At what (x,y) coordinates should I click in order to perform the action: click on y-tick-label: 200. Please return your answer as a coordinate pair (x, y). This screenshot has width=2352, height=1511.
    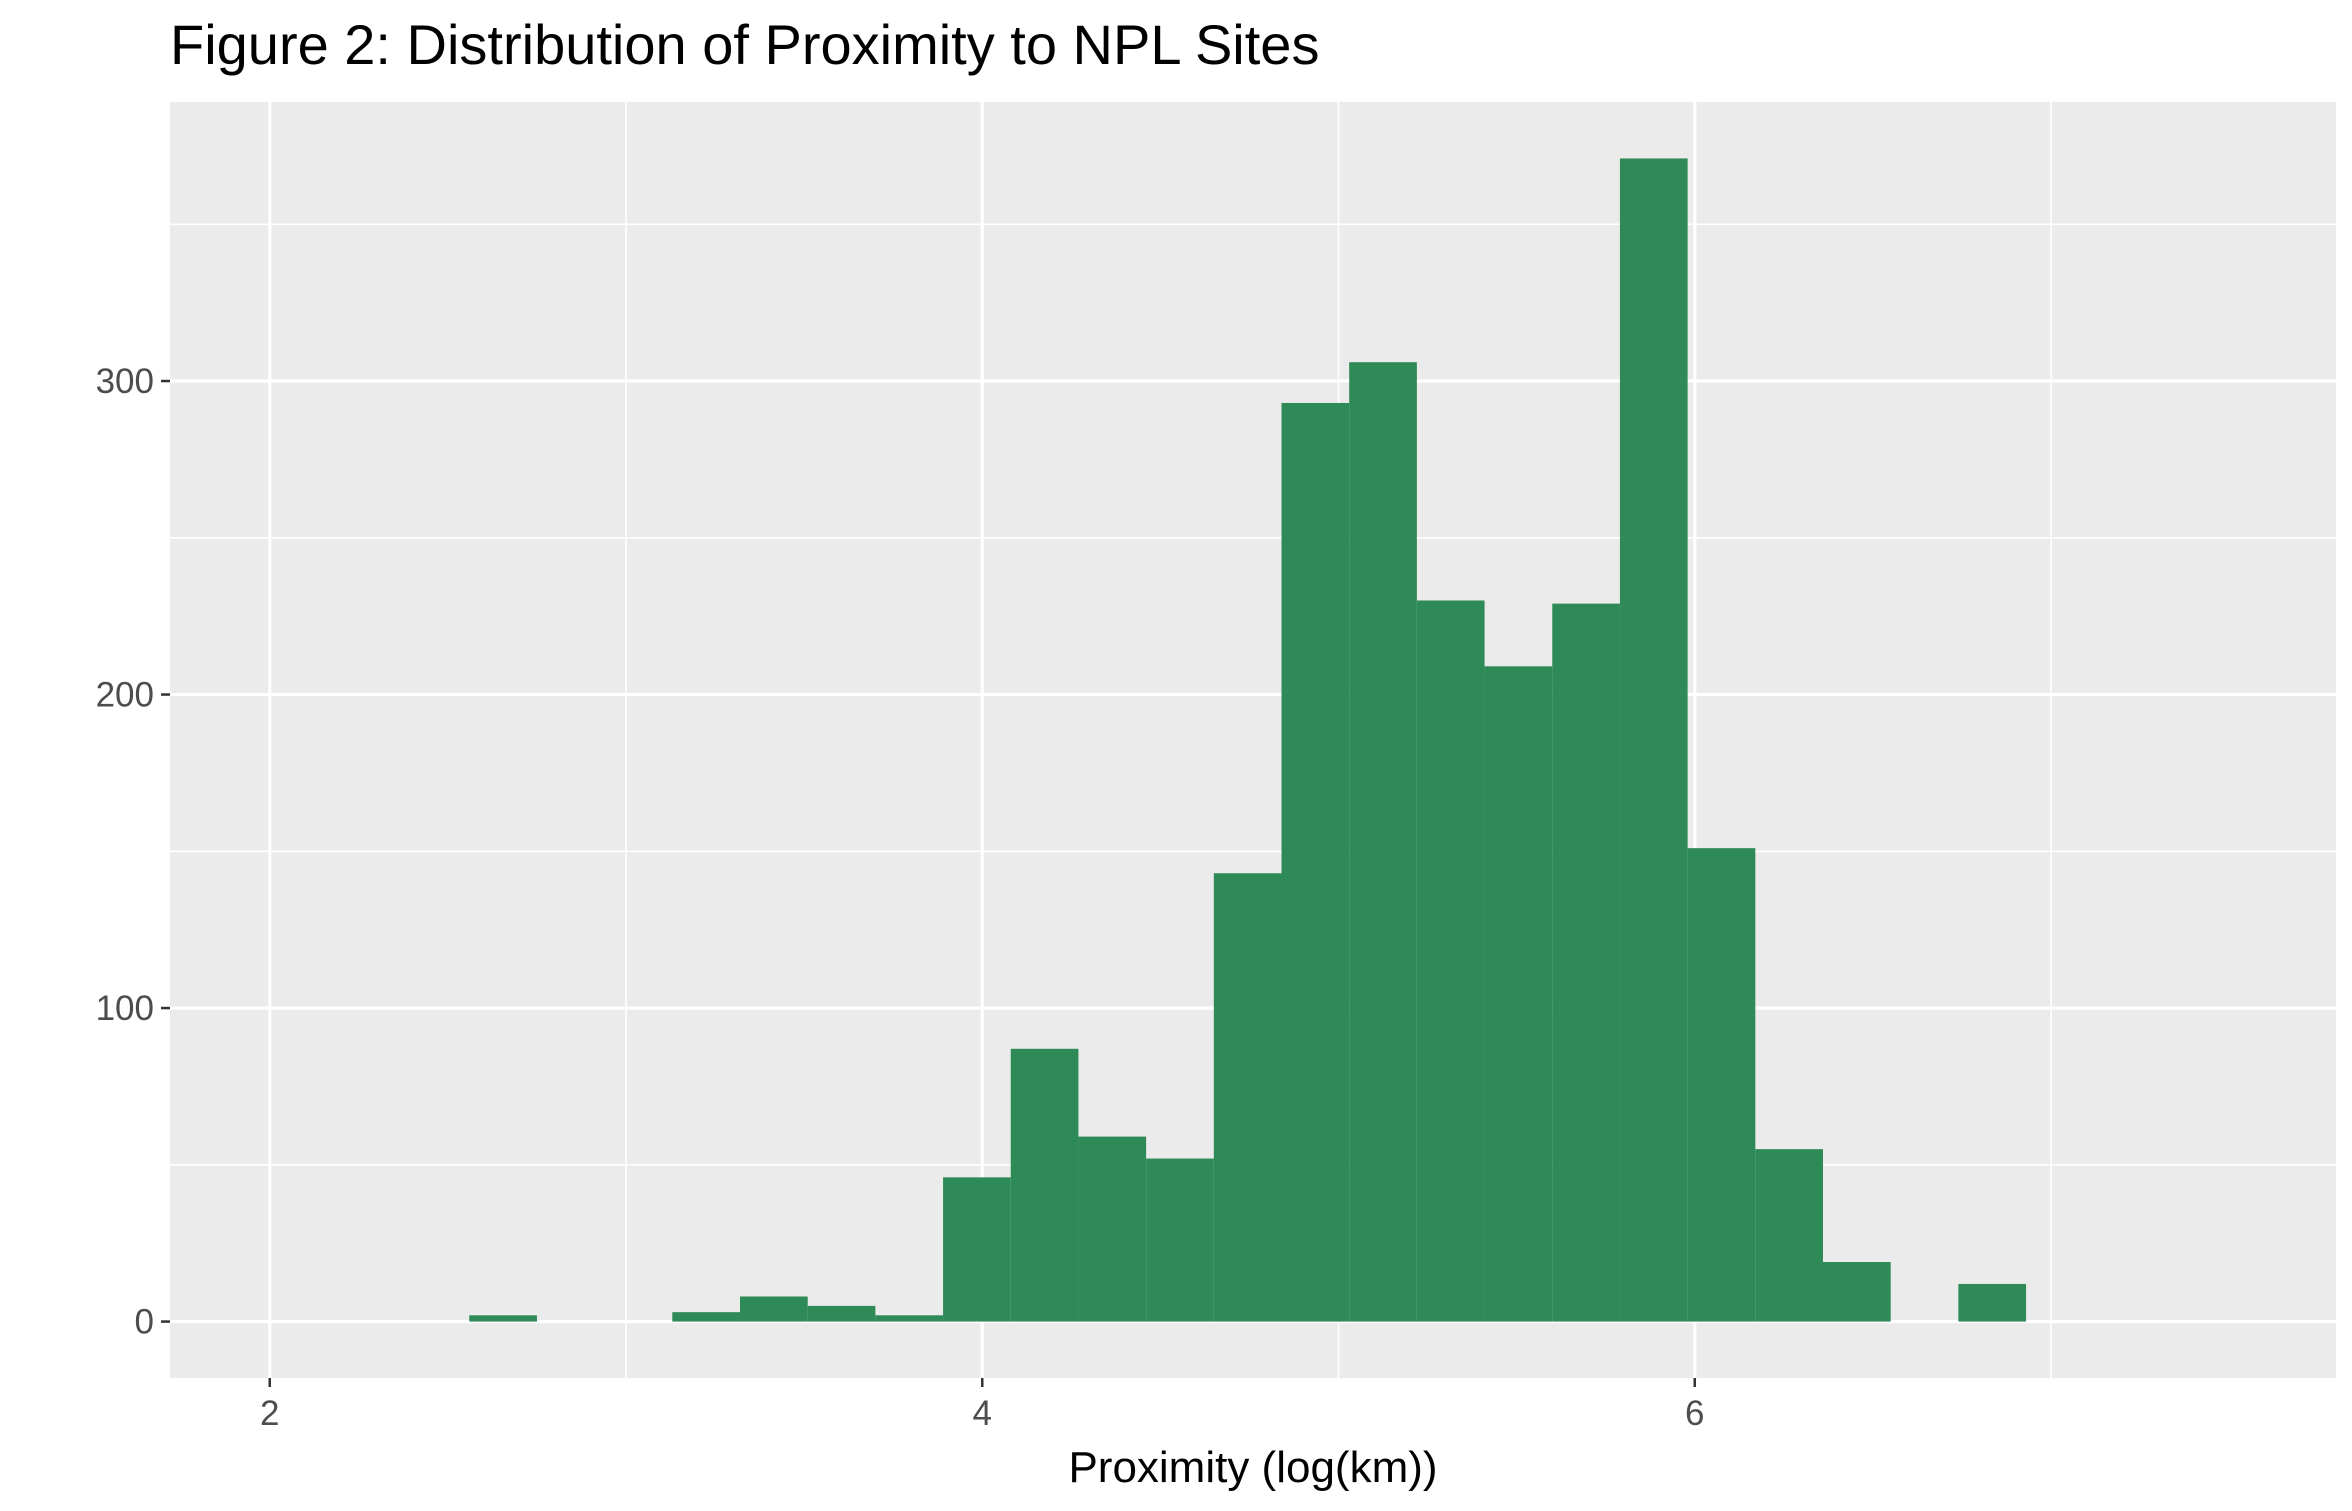
    Looking at the image, I should click on (125, 695).